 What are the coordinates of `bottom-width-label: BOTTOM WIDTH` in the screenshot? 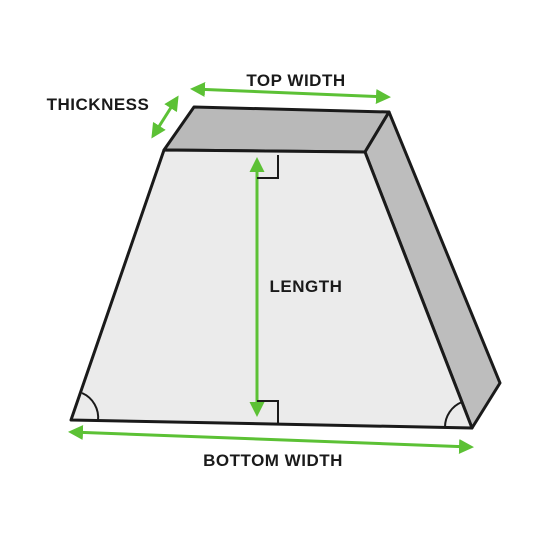 It's located at (273, 460).